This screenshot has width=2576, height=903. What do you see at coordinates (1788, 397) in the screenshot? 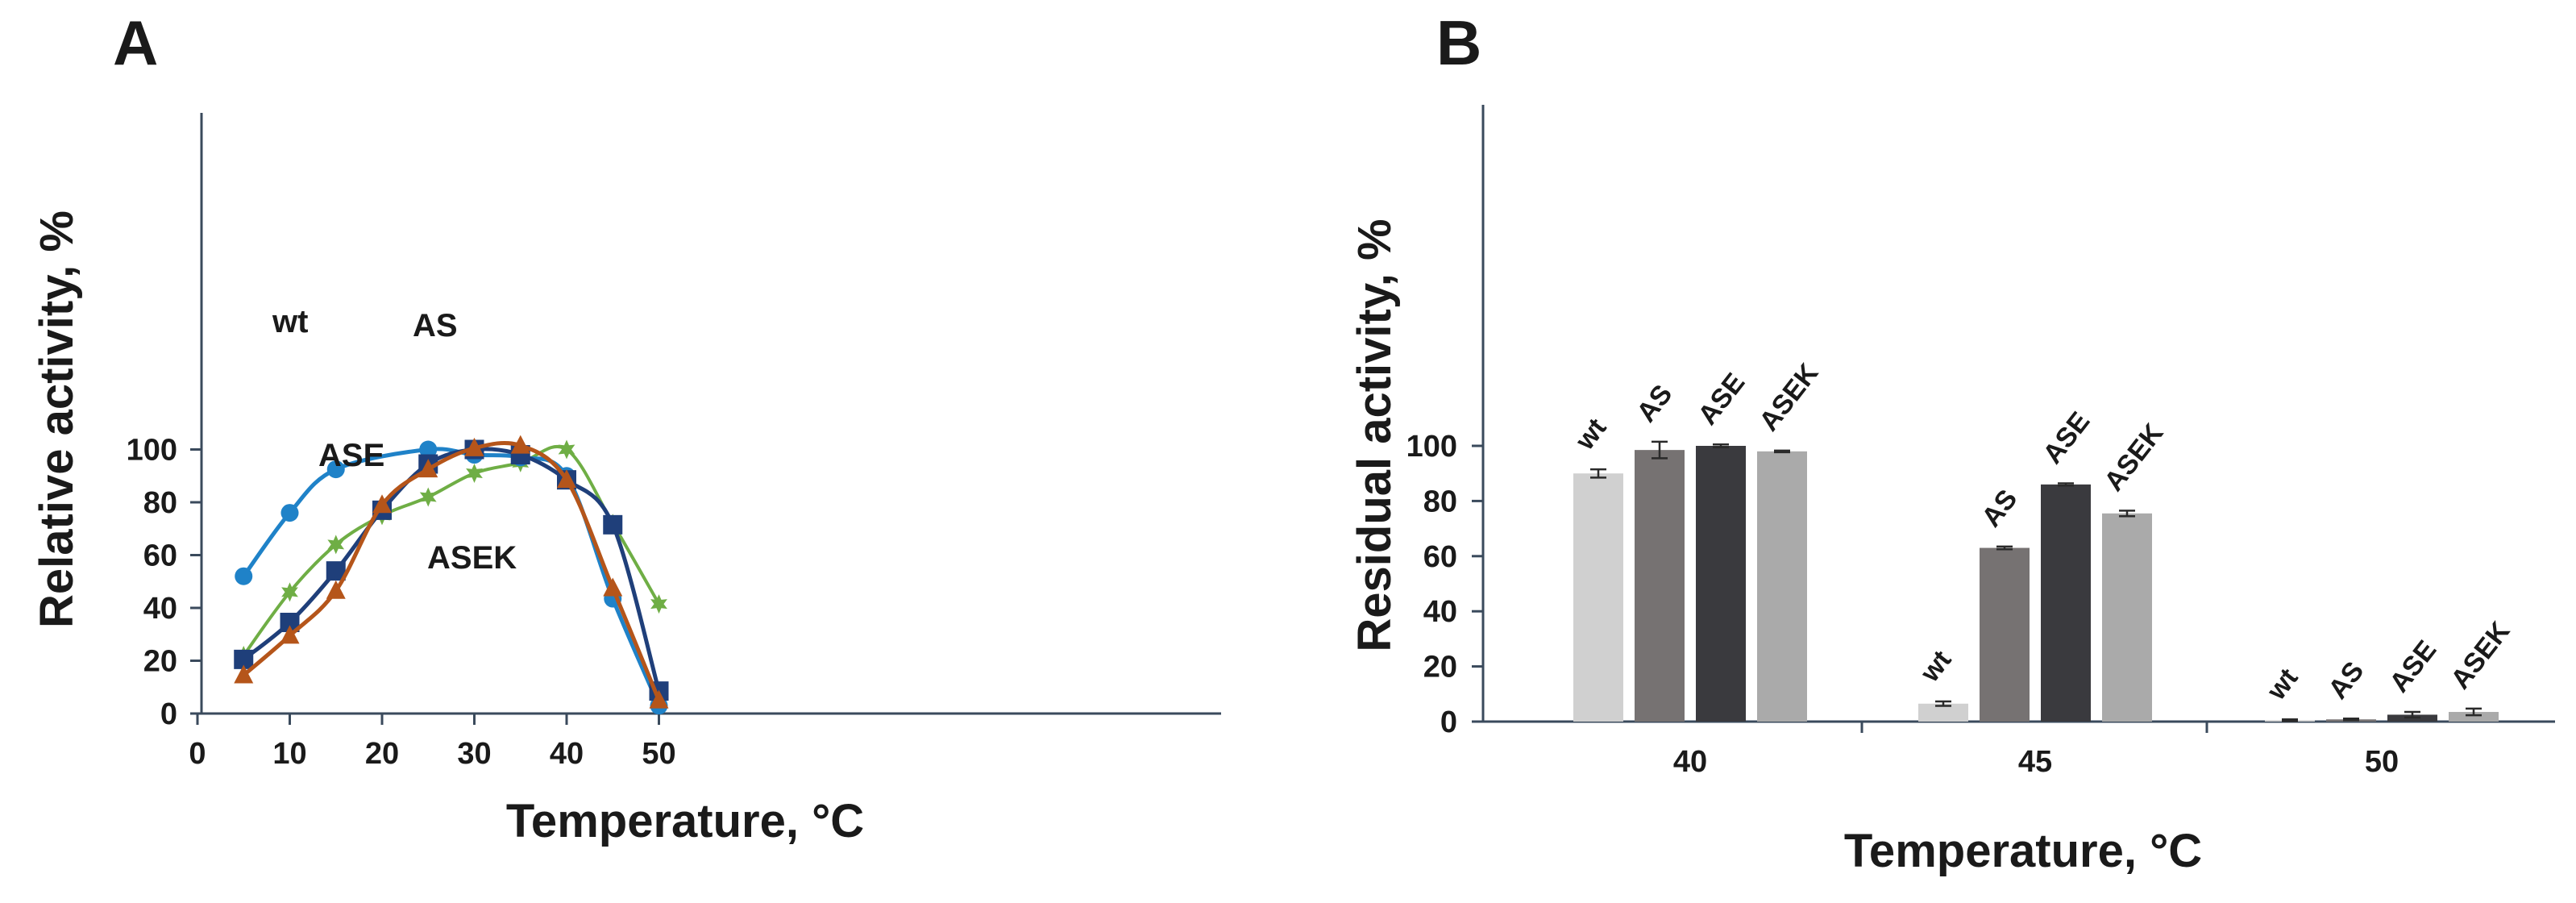
I see `bar-label-asek-40: ASEK` at bounding box center [1788, 397].